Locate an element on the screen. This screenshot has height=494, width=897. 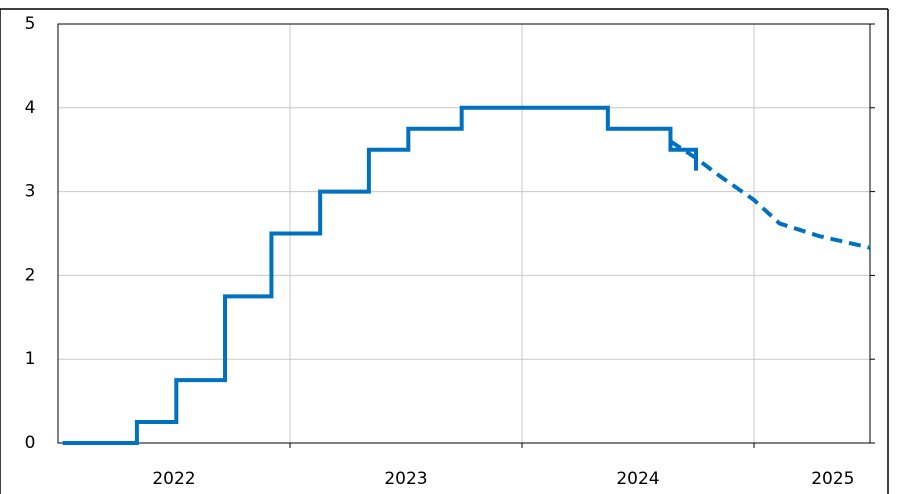
y-tick-label: 5 is located at coordinates (30, 24).